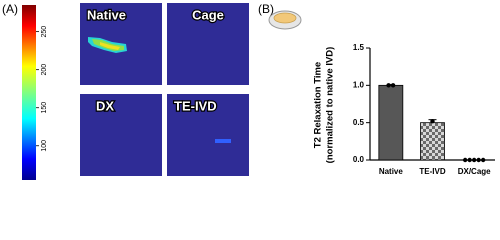  I want to click on x-tick-label: Native, so click(391, 171).